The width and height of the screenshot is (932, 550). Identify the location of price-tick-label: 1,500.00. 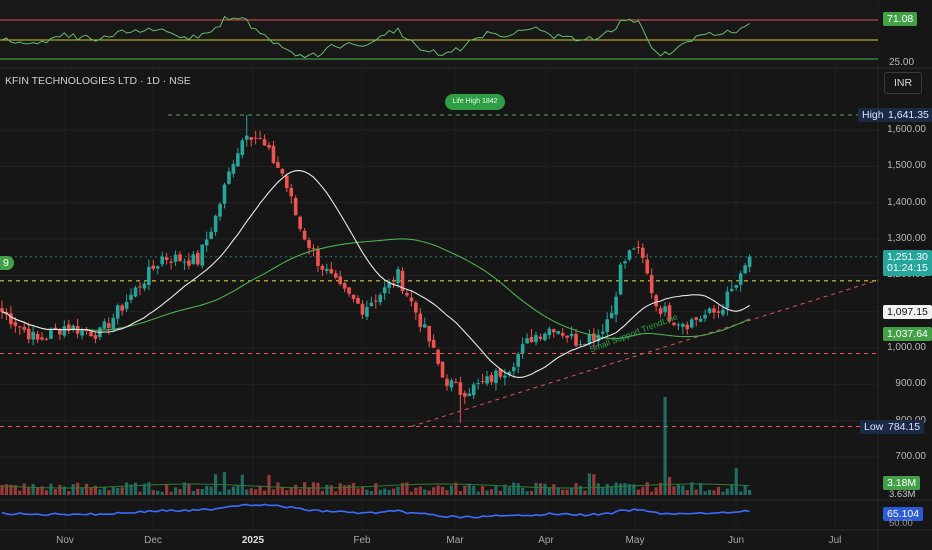
(906, 166).